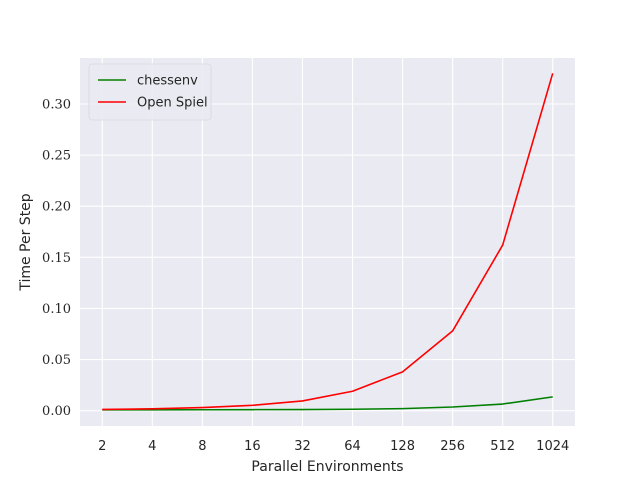 The image size is (640, 480). I want to click on x-tick-label: 256, so click(452, 446).